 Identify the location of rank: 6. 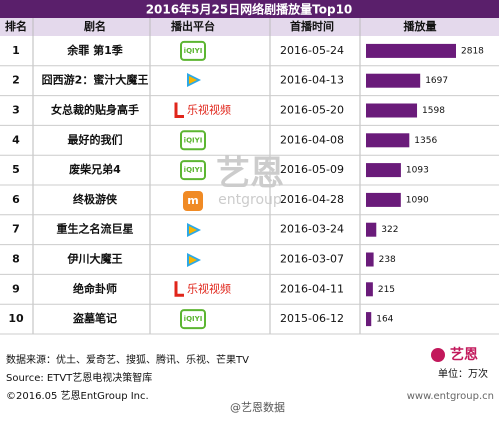
(16, 199).